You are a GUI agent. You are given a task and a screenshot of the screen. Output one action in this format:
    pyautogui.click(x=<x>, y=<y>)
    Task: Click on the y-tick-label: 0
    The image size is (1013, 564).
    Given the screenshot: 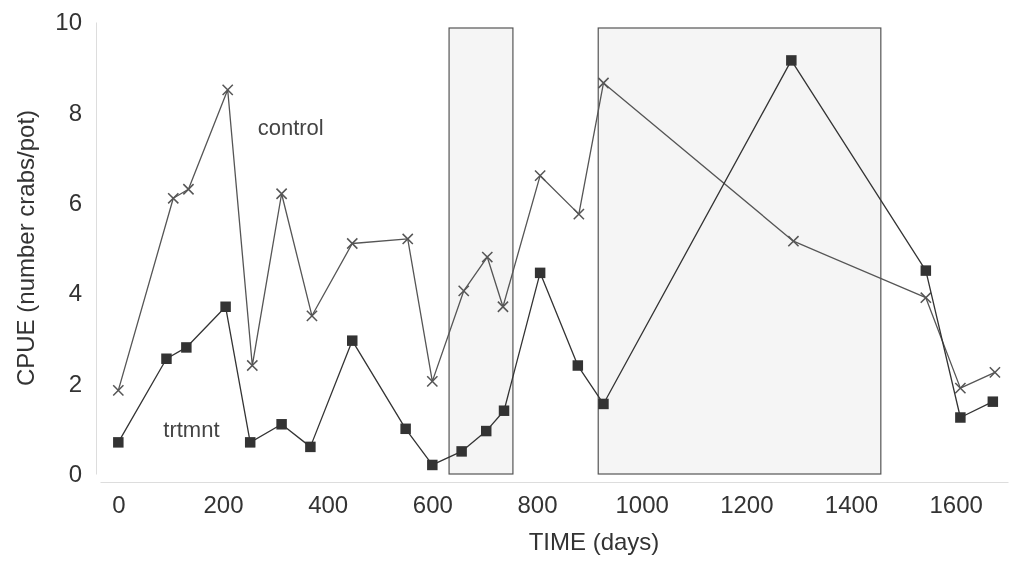 What is the action you would take?
    pyautogui.click(x=75, y=474)
    